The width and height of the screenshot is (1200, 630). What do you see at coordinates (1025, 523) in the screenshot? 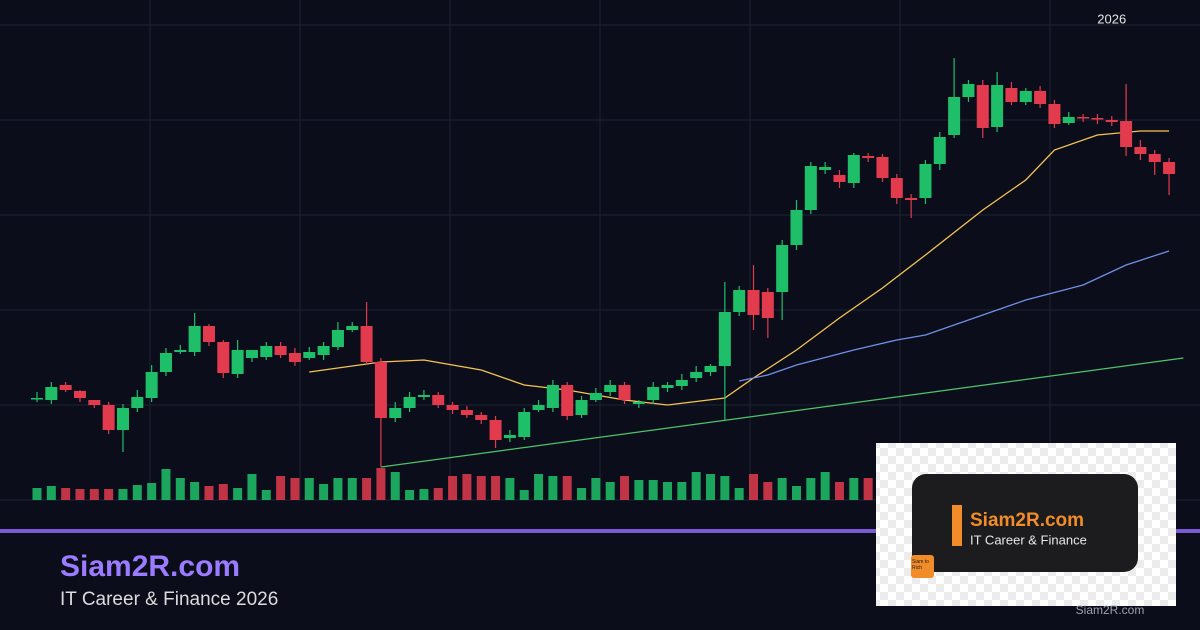
I see `logo-panel` at bounding box center [1025, 523].